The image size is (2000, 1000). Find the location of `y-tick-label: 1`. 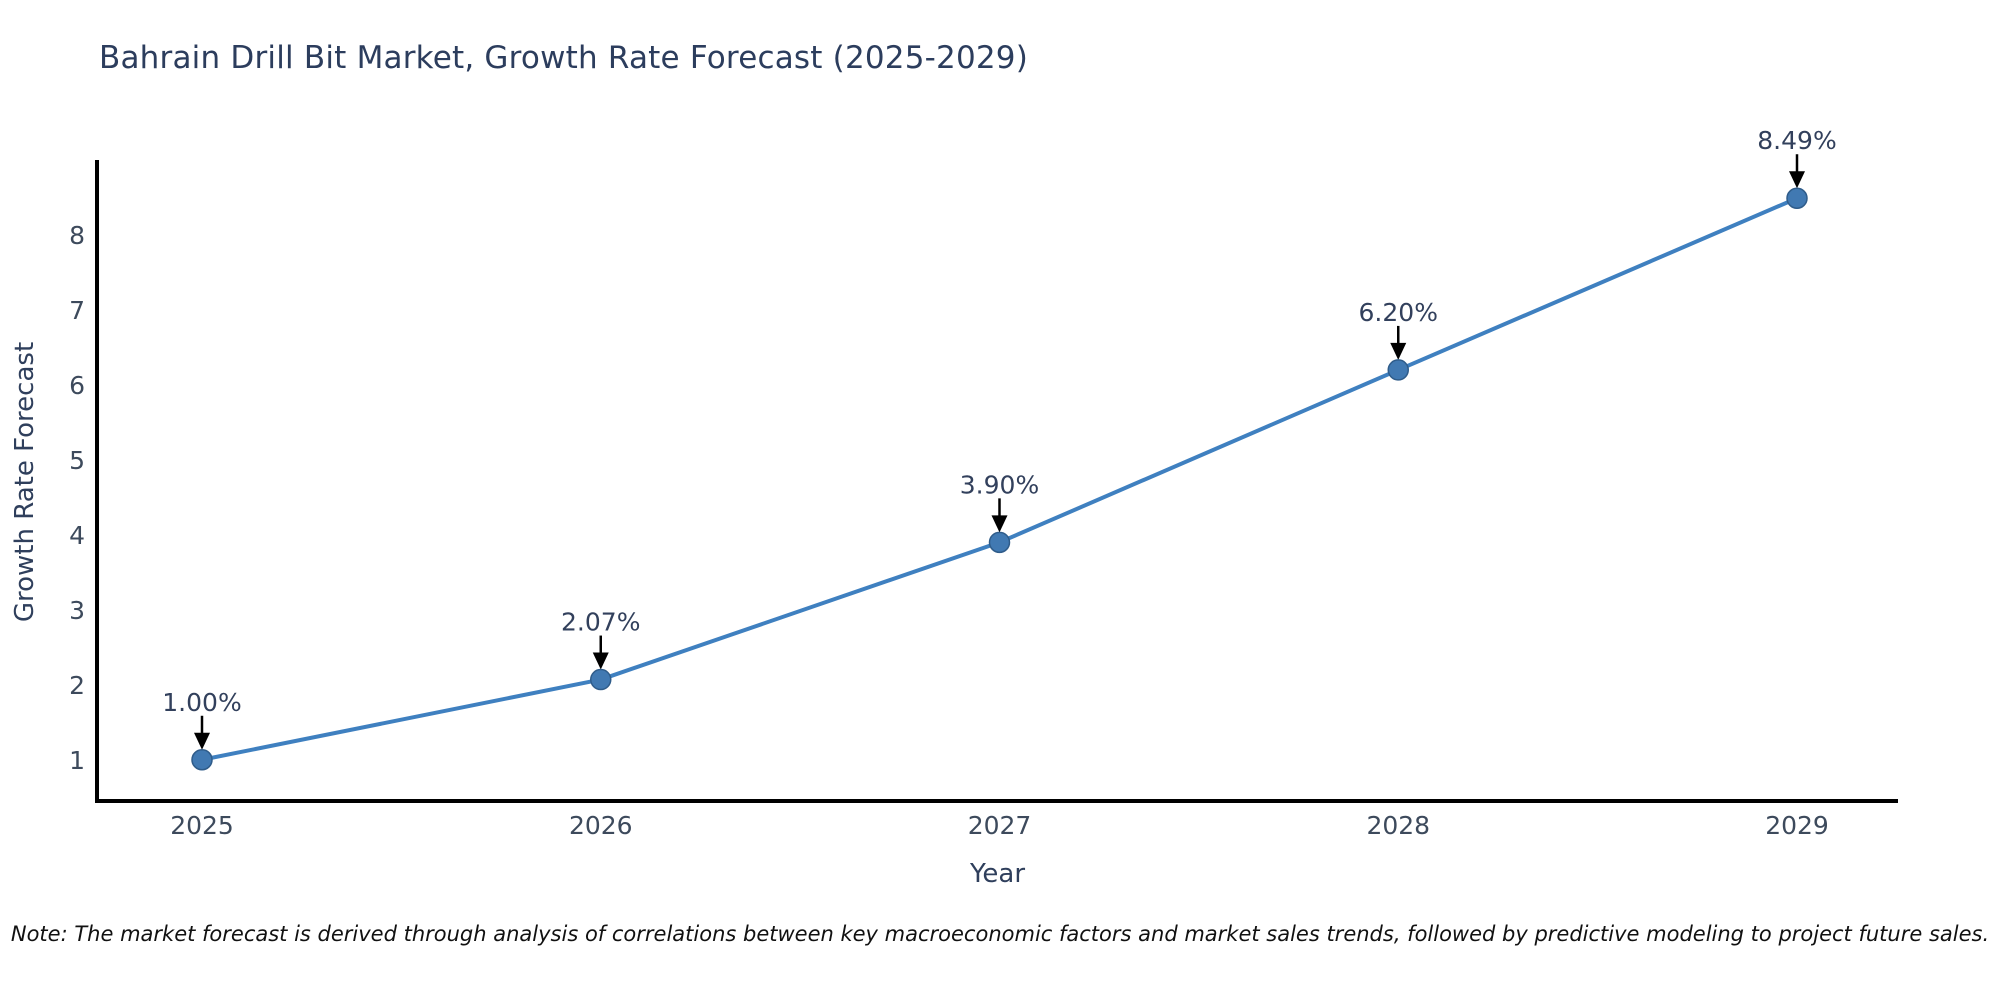

y-tick-label: 1 is located at coordinates (77, 760).